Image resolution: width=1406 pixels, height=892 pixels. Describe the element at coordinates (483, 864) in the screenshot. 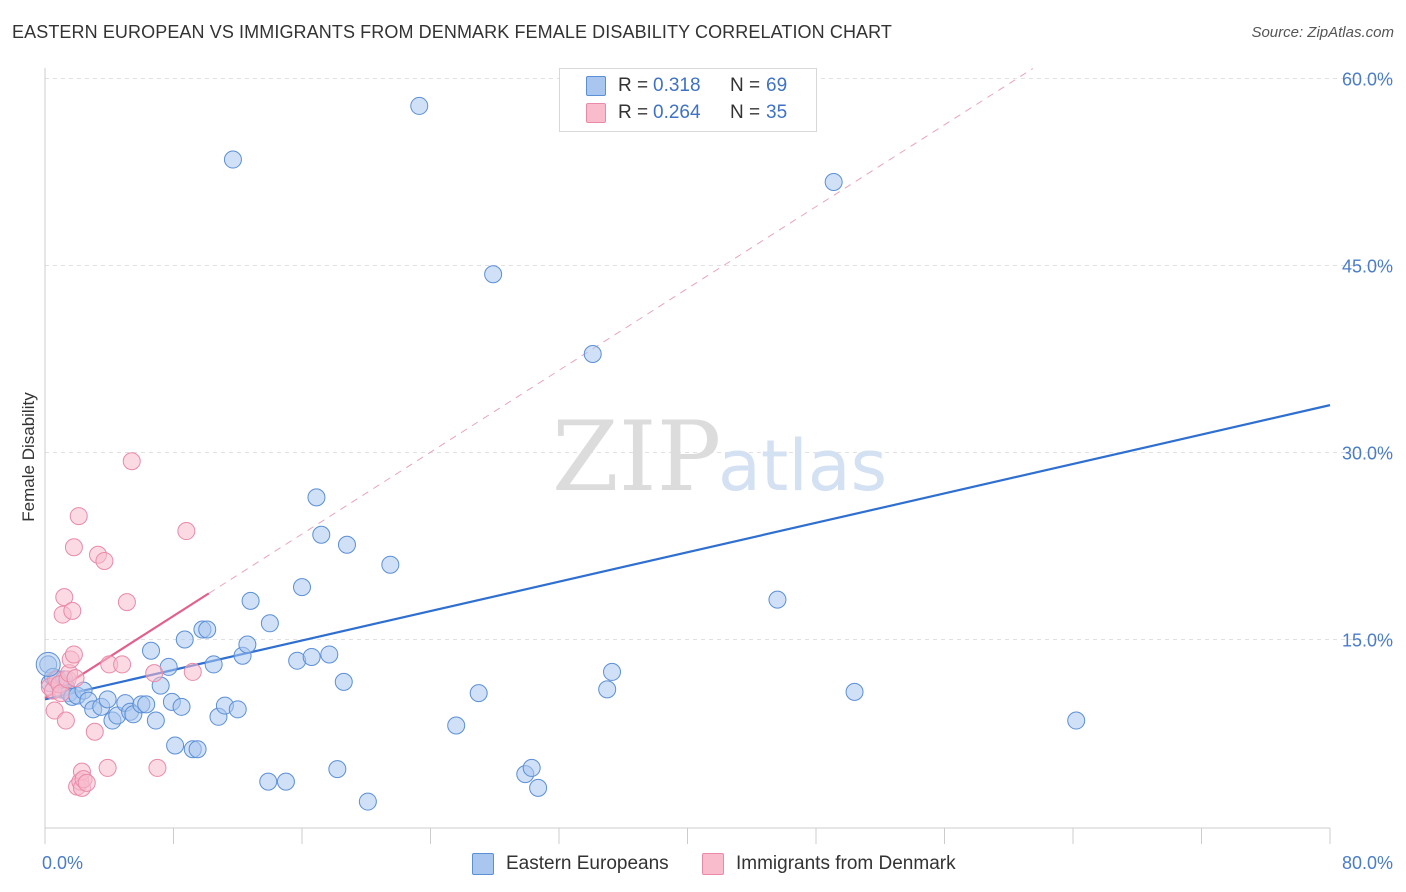

I see `series-swatch-blue` at that location.